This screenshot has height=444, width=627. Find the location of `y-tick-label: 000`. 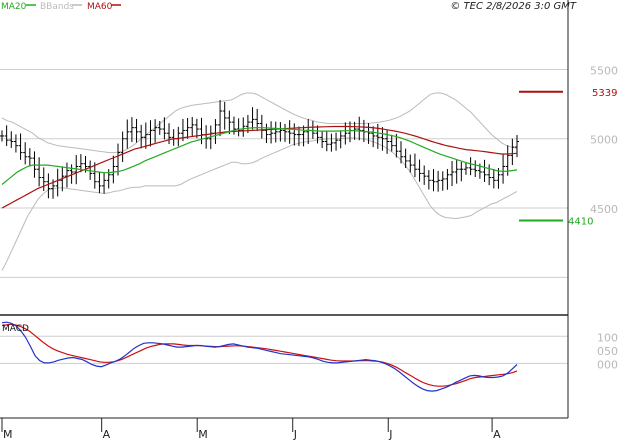

y-tick-label: 000 is located at coordinates (607, 364).